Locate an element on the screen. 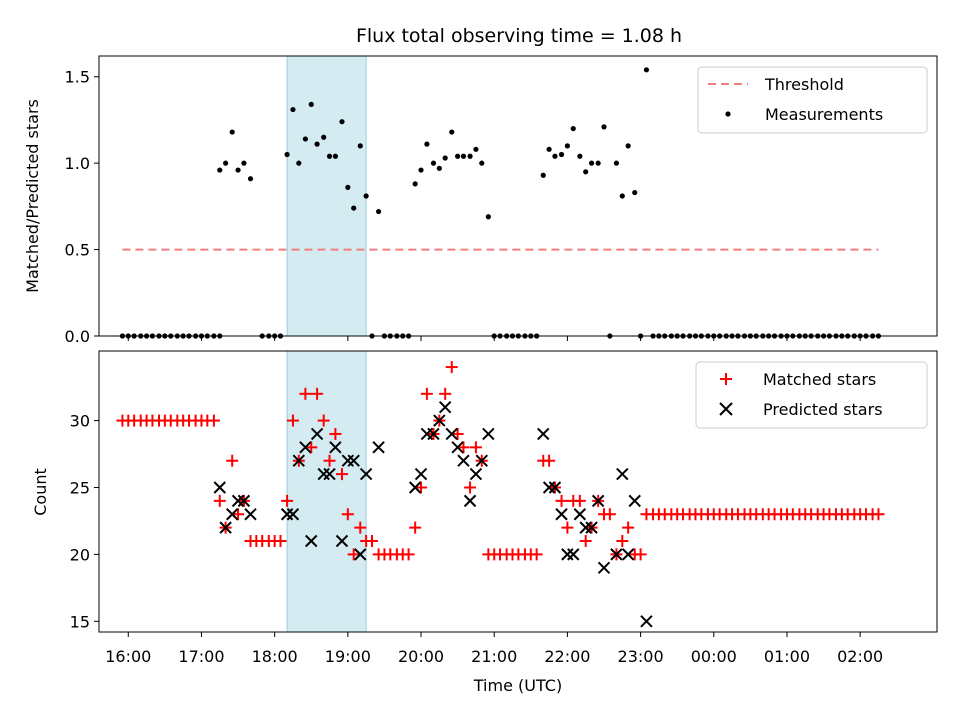 Image resolution: width=960 pixels, height=720 pixels. bottom-ytick-label: 15 is located at coordinates (80, 621).